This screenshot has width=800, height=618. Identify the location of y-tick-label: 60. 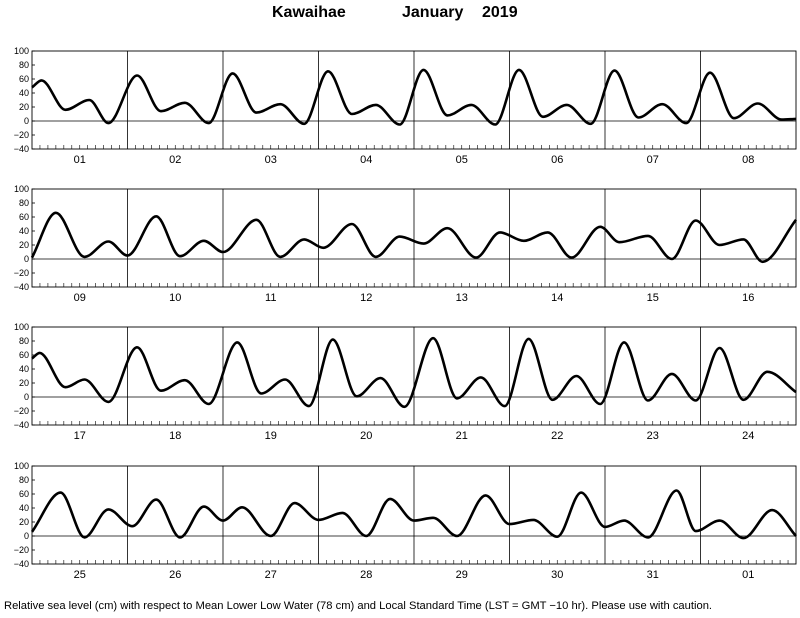
(24, 494).